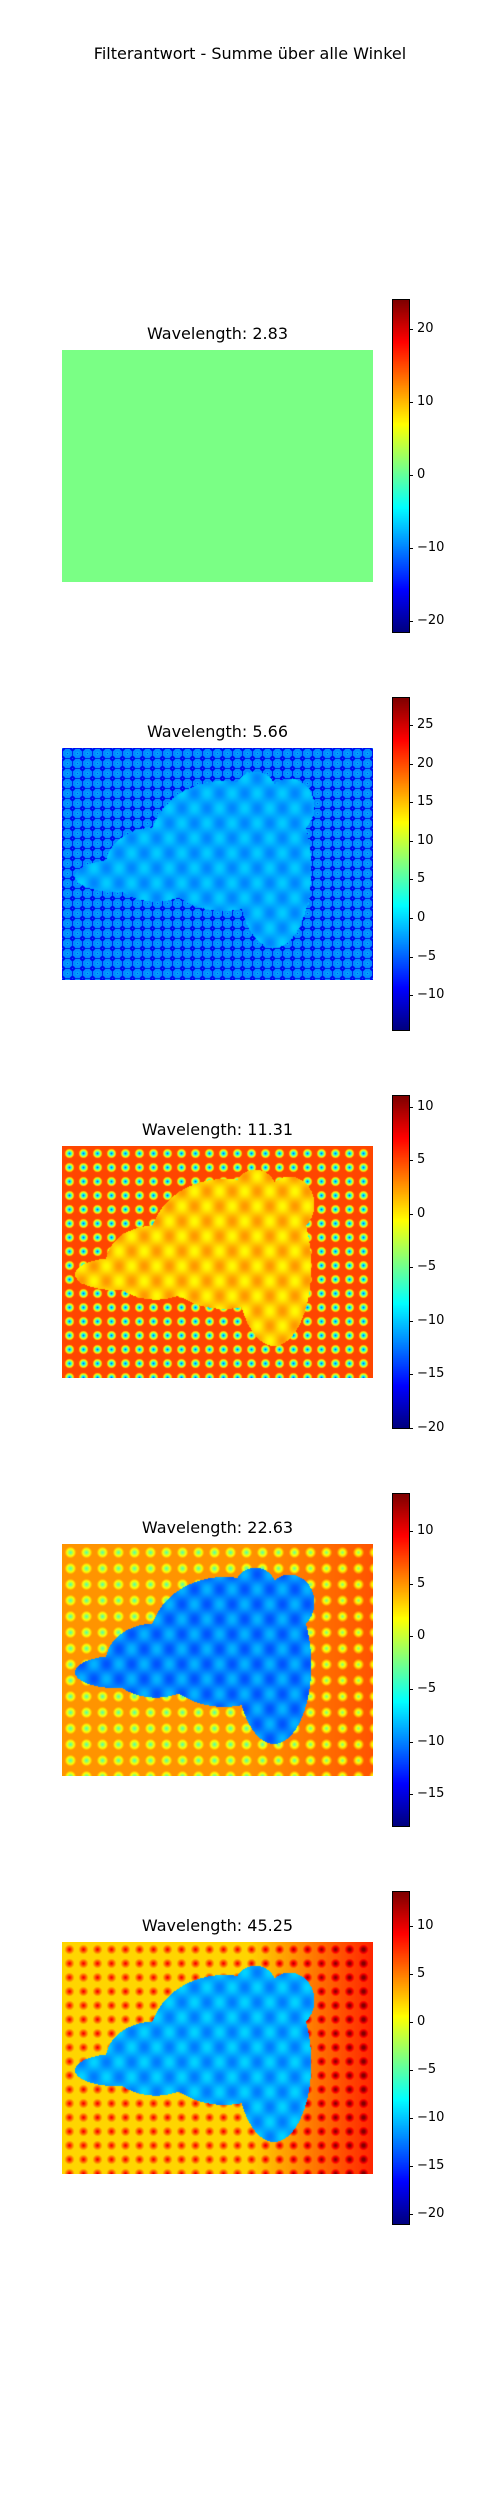  What do you see at coordinates (217, 1129) in the screenshot?
I see `subplot-title: Wavelength: 11.31` at bounding box center [217, 1129].